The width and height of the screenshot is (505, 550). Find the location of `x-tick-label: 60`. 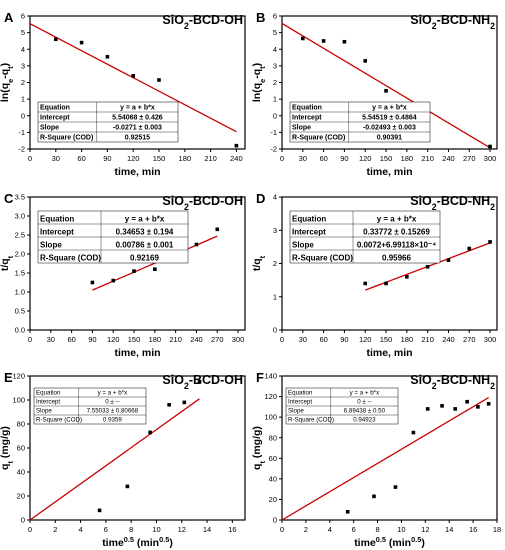

x-tick-label: 60 is located at coordinates (323, 339).